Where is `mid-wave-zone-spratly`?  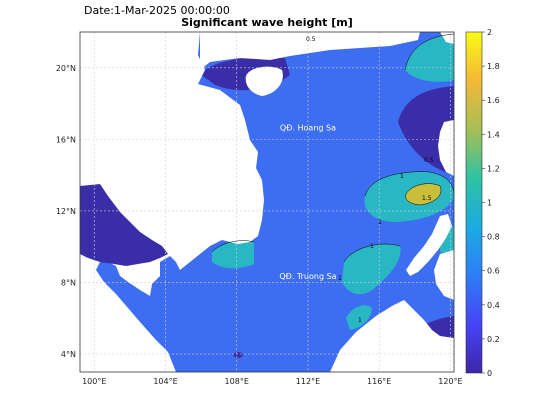
mid-wave-zone-spratly is located at coordinates (371, 269).